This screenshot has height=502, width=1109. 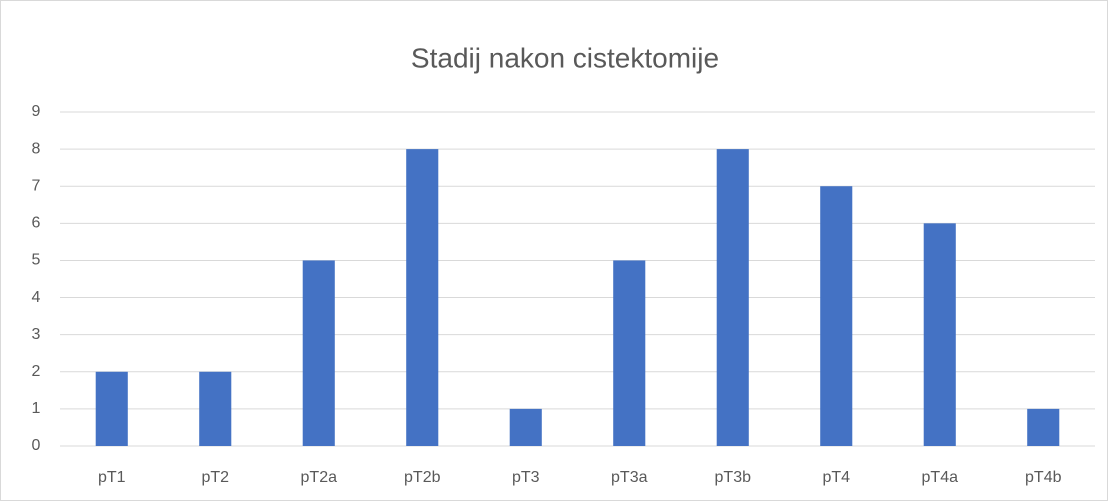 What do you see at coordinates (36, 297) in the screenshot?
I see `y-tick-label: 4` at bounding box center [36, 297].